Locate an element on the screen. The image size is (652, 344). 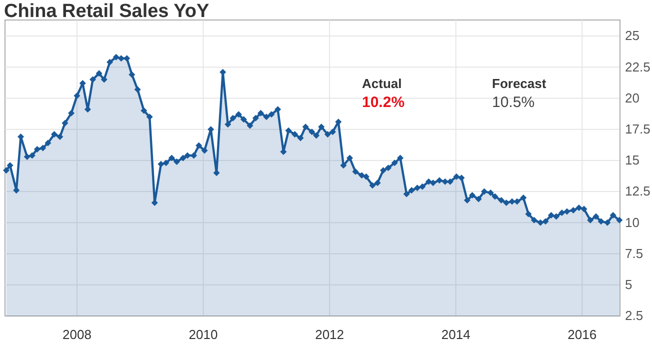
x-tick-label: 2008 is located at coordinates (77, 334).